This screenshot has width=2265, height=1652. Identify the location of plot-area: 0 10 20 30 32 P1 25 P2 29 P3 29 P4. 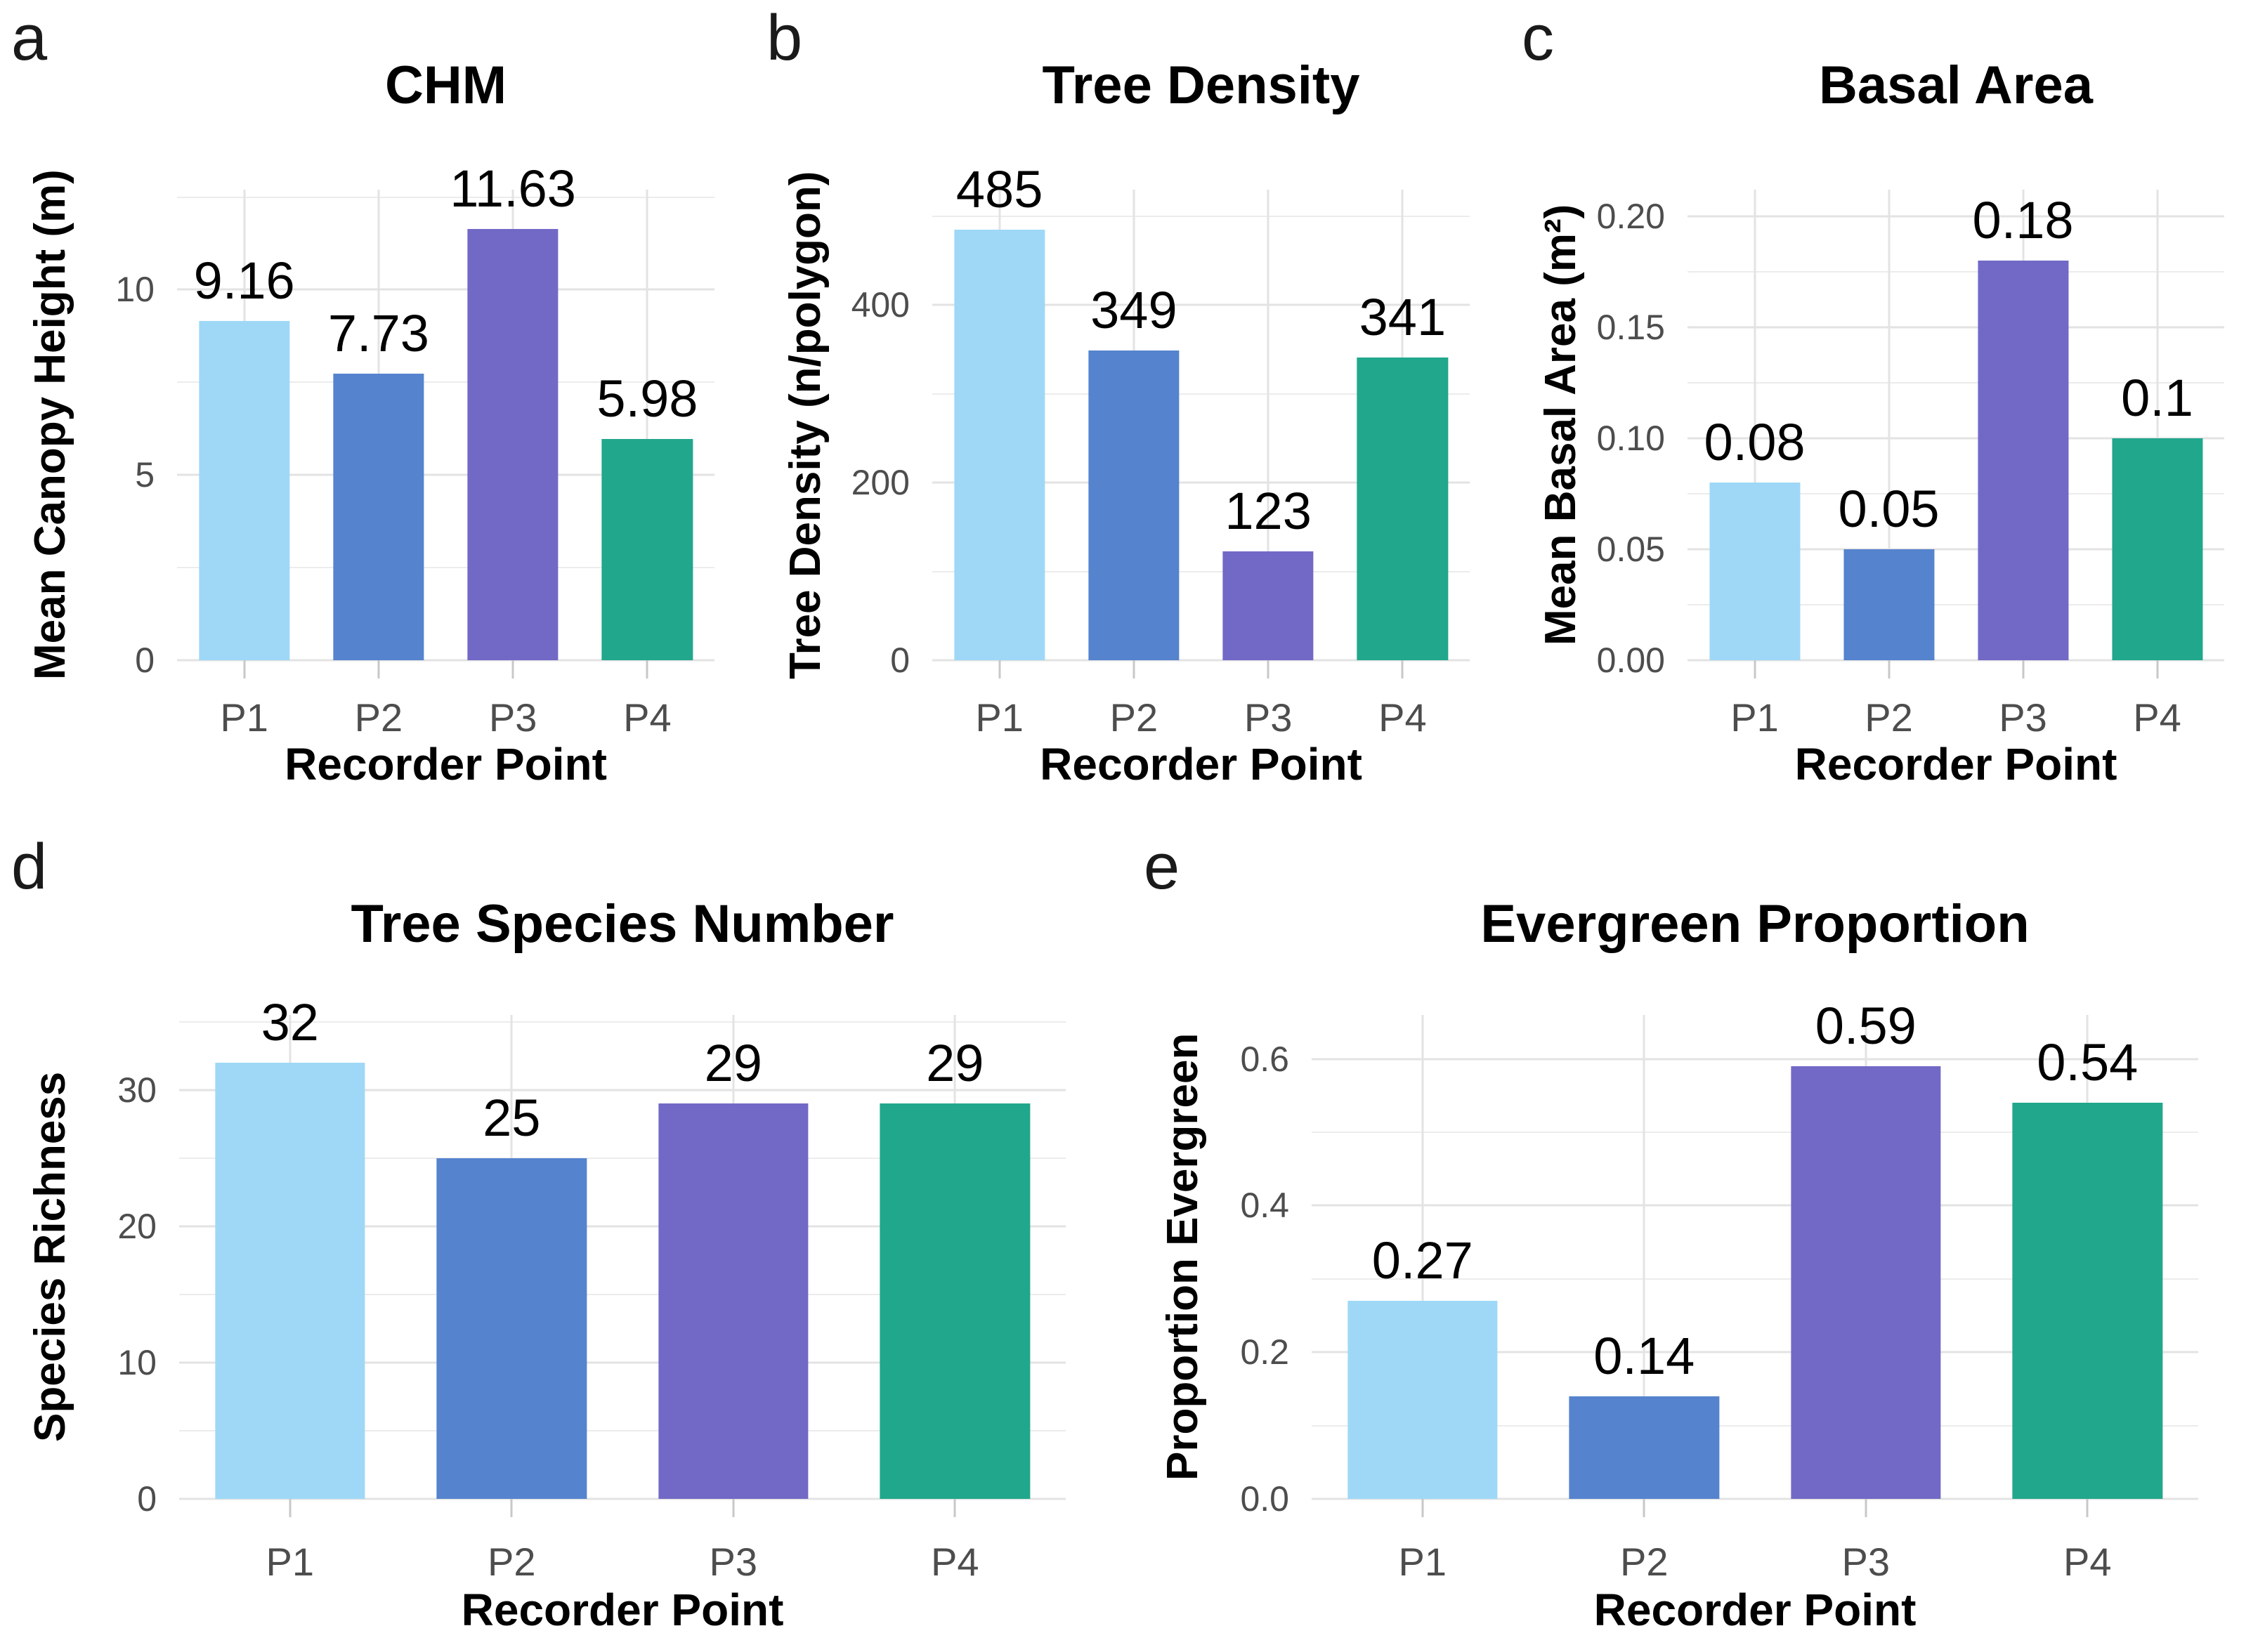
(591, 1289).